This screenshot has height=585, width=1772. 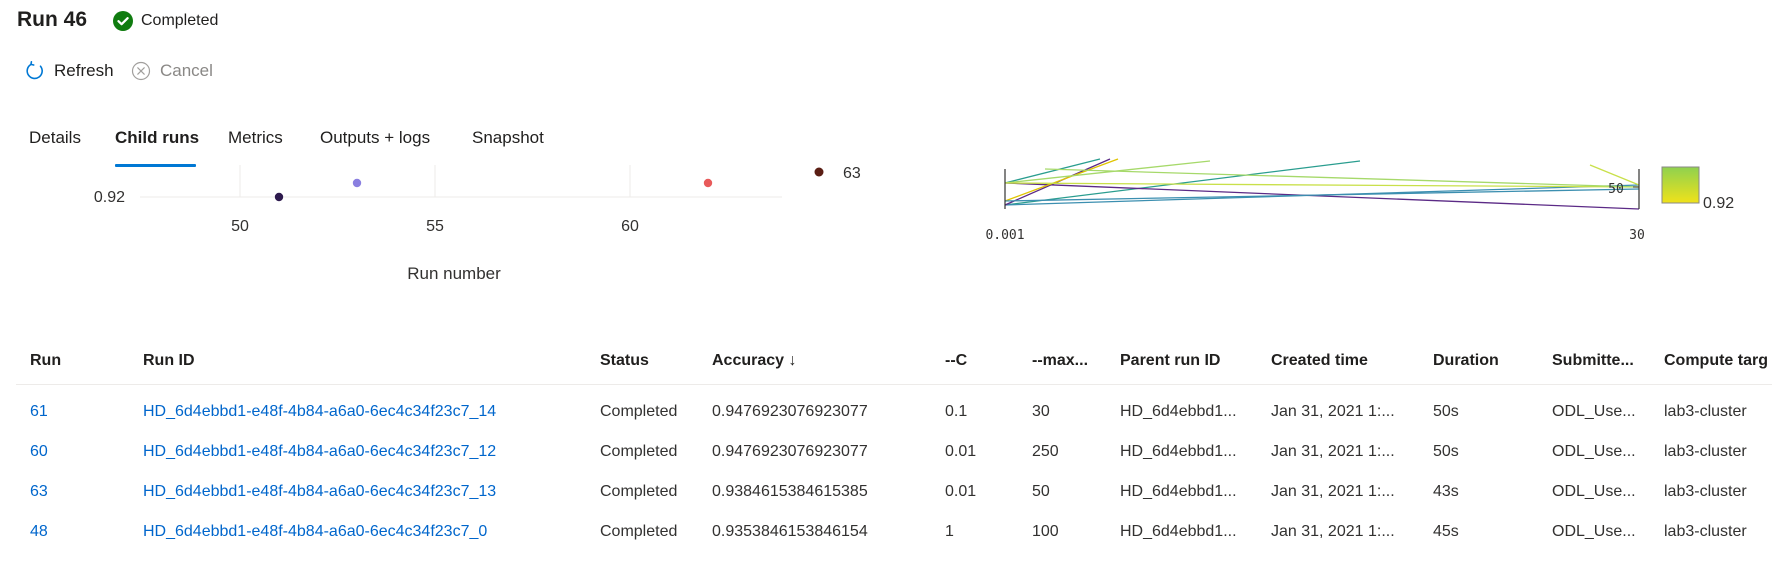 I want to click on tab-outputs-logs: Outputs + logs, so click(x=375, y=137).